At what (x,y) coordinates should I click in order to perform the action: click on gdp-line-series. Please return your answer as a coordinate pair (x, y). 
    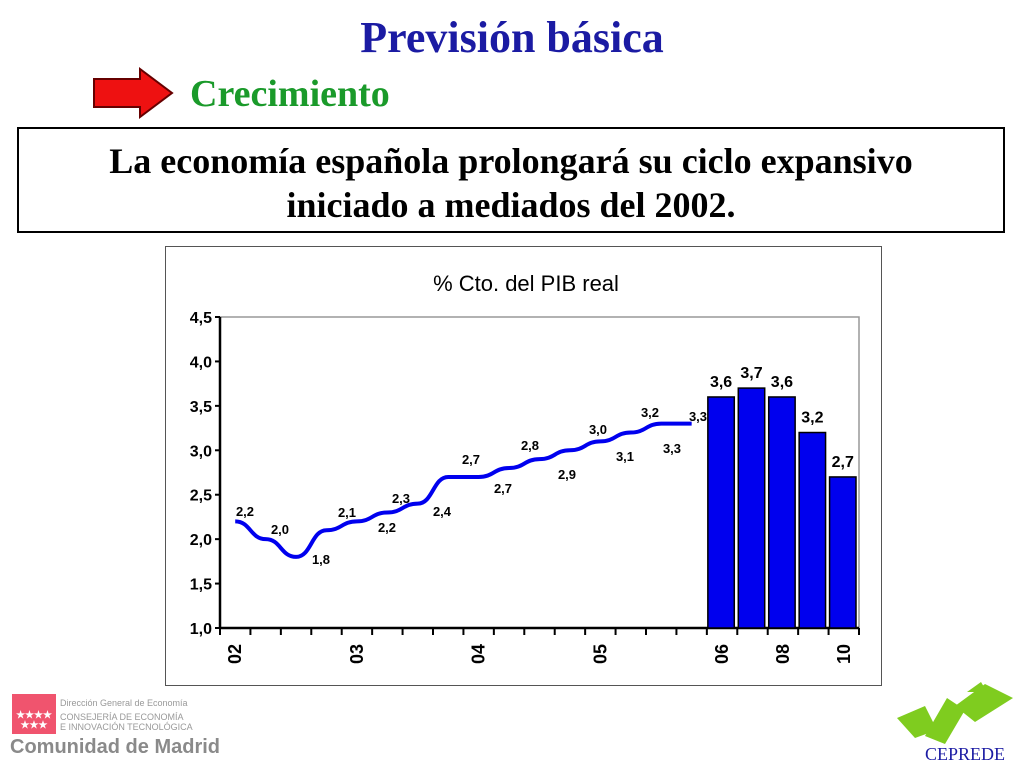
    Looking at the image, I should click on (463, 490).